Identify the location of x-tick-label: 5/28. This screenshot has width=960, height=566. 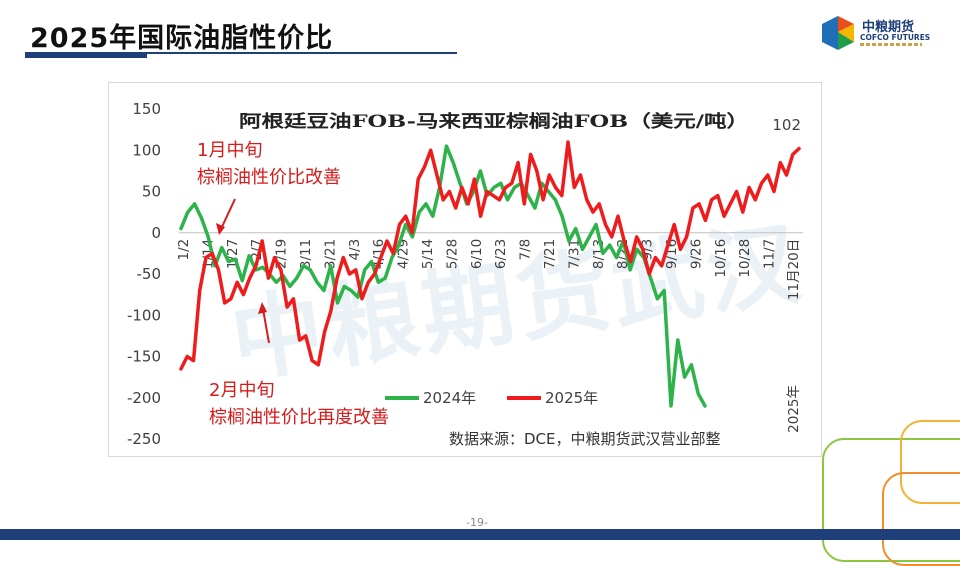
(452, 254).